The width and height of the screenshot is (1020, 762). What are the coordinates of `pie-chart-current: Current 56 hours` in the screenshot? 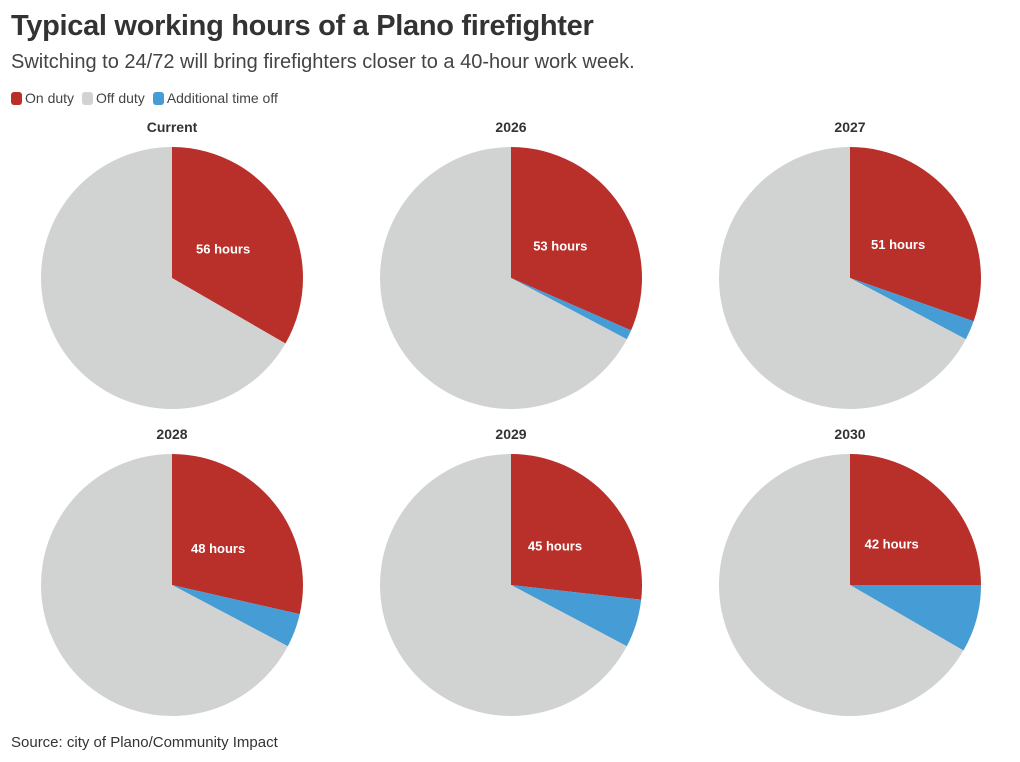 It's located at (172, 264).